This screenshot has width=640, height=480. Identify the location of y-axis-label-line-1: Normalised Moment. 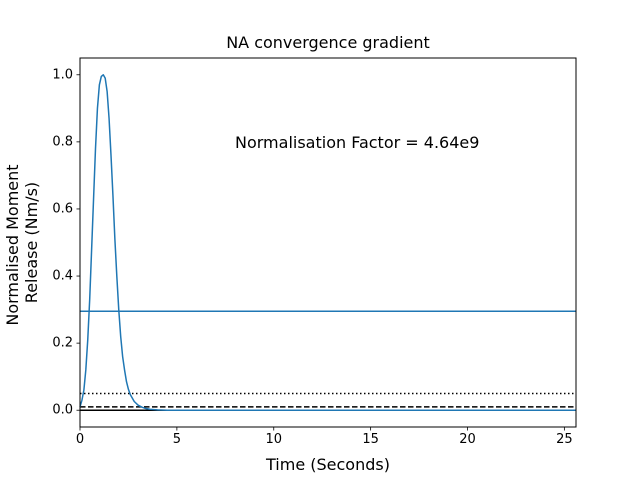
(12, 244).